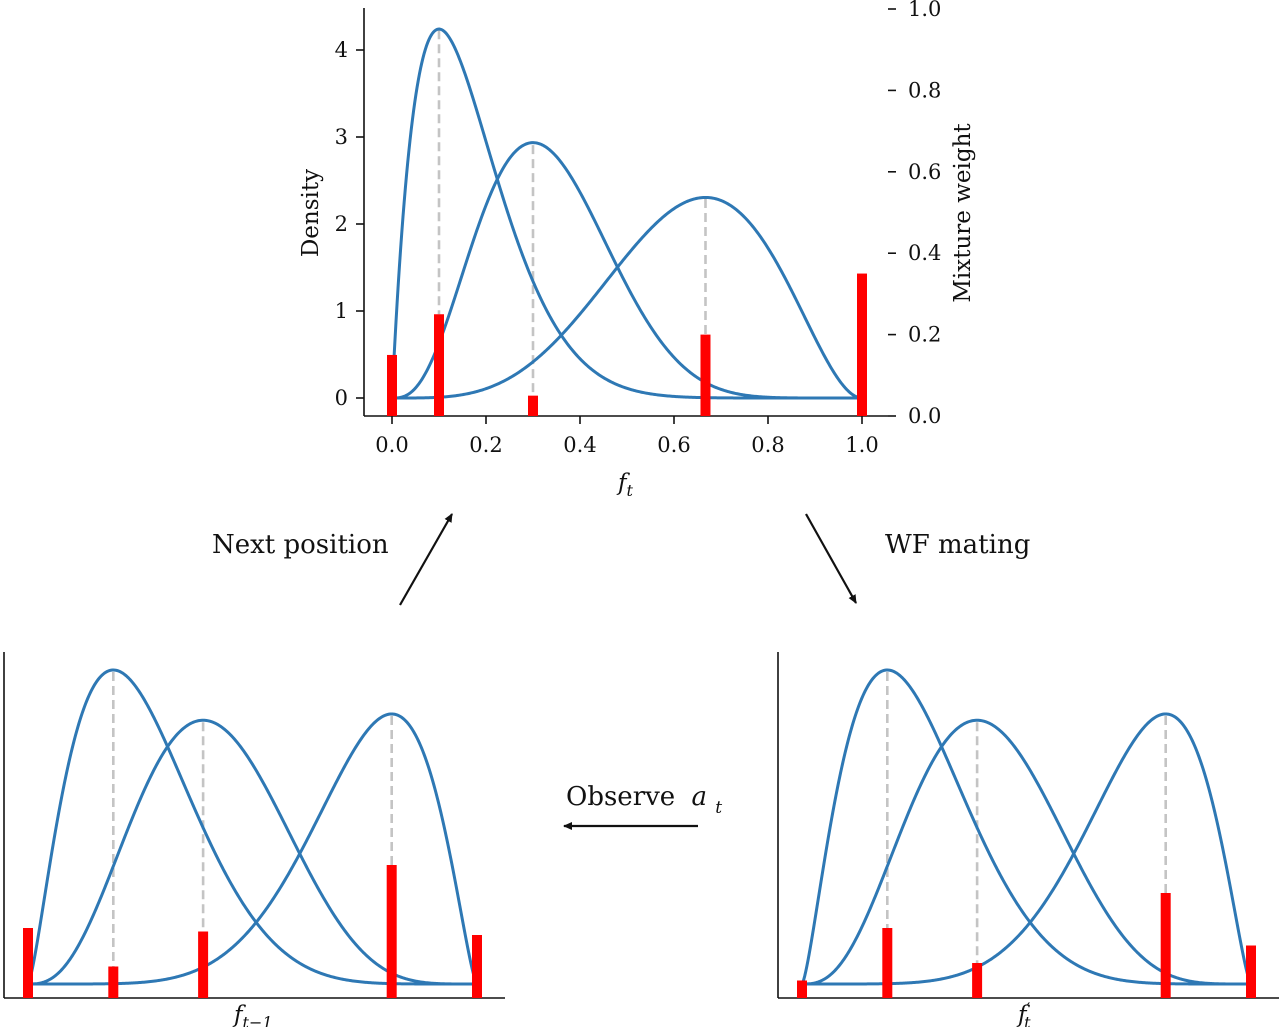 The image size is (1280, 1027). Describe the element at coordinates (957, 545) in the screenshot. I see `wf-mating-label: WF mating` at that location.